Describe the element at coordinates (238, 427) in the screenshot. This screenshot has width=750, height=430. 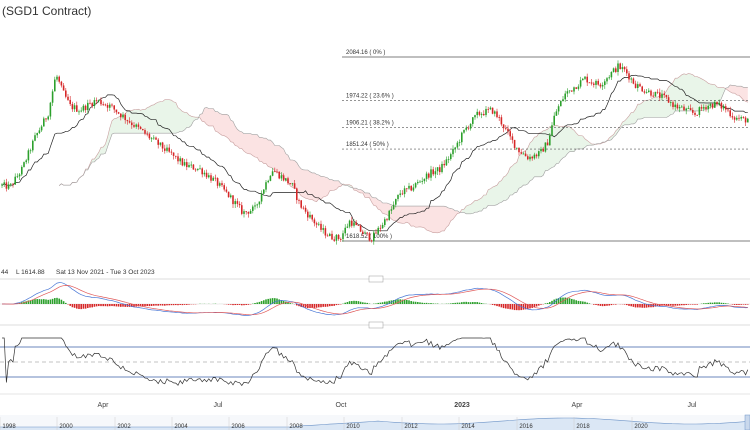
I see `navigator-year-label: 2006` at that location.